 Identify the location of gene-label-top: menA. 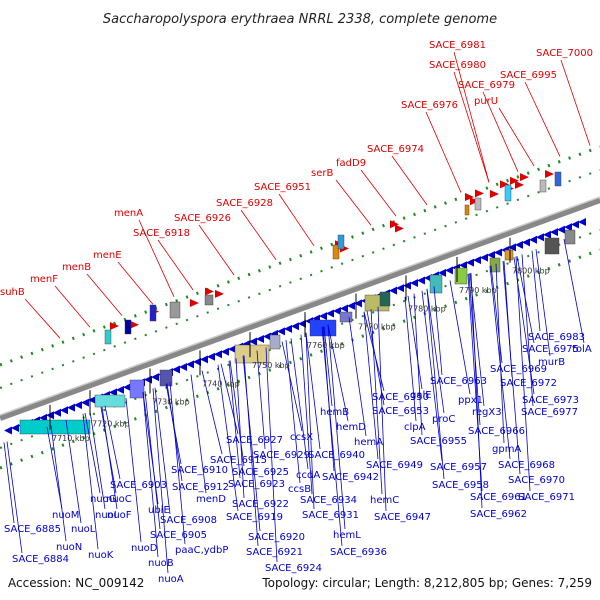
(128, 213).